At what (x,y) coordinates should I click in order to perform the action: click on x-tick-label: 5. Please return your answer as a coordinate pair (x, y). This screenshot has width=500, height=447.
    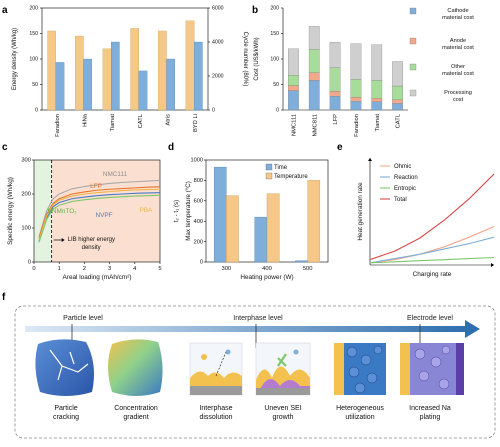
    Looking at the image, I should click on (159, 269).